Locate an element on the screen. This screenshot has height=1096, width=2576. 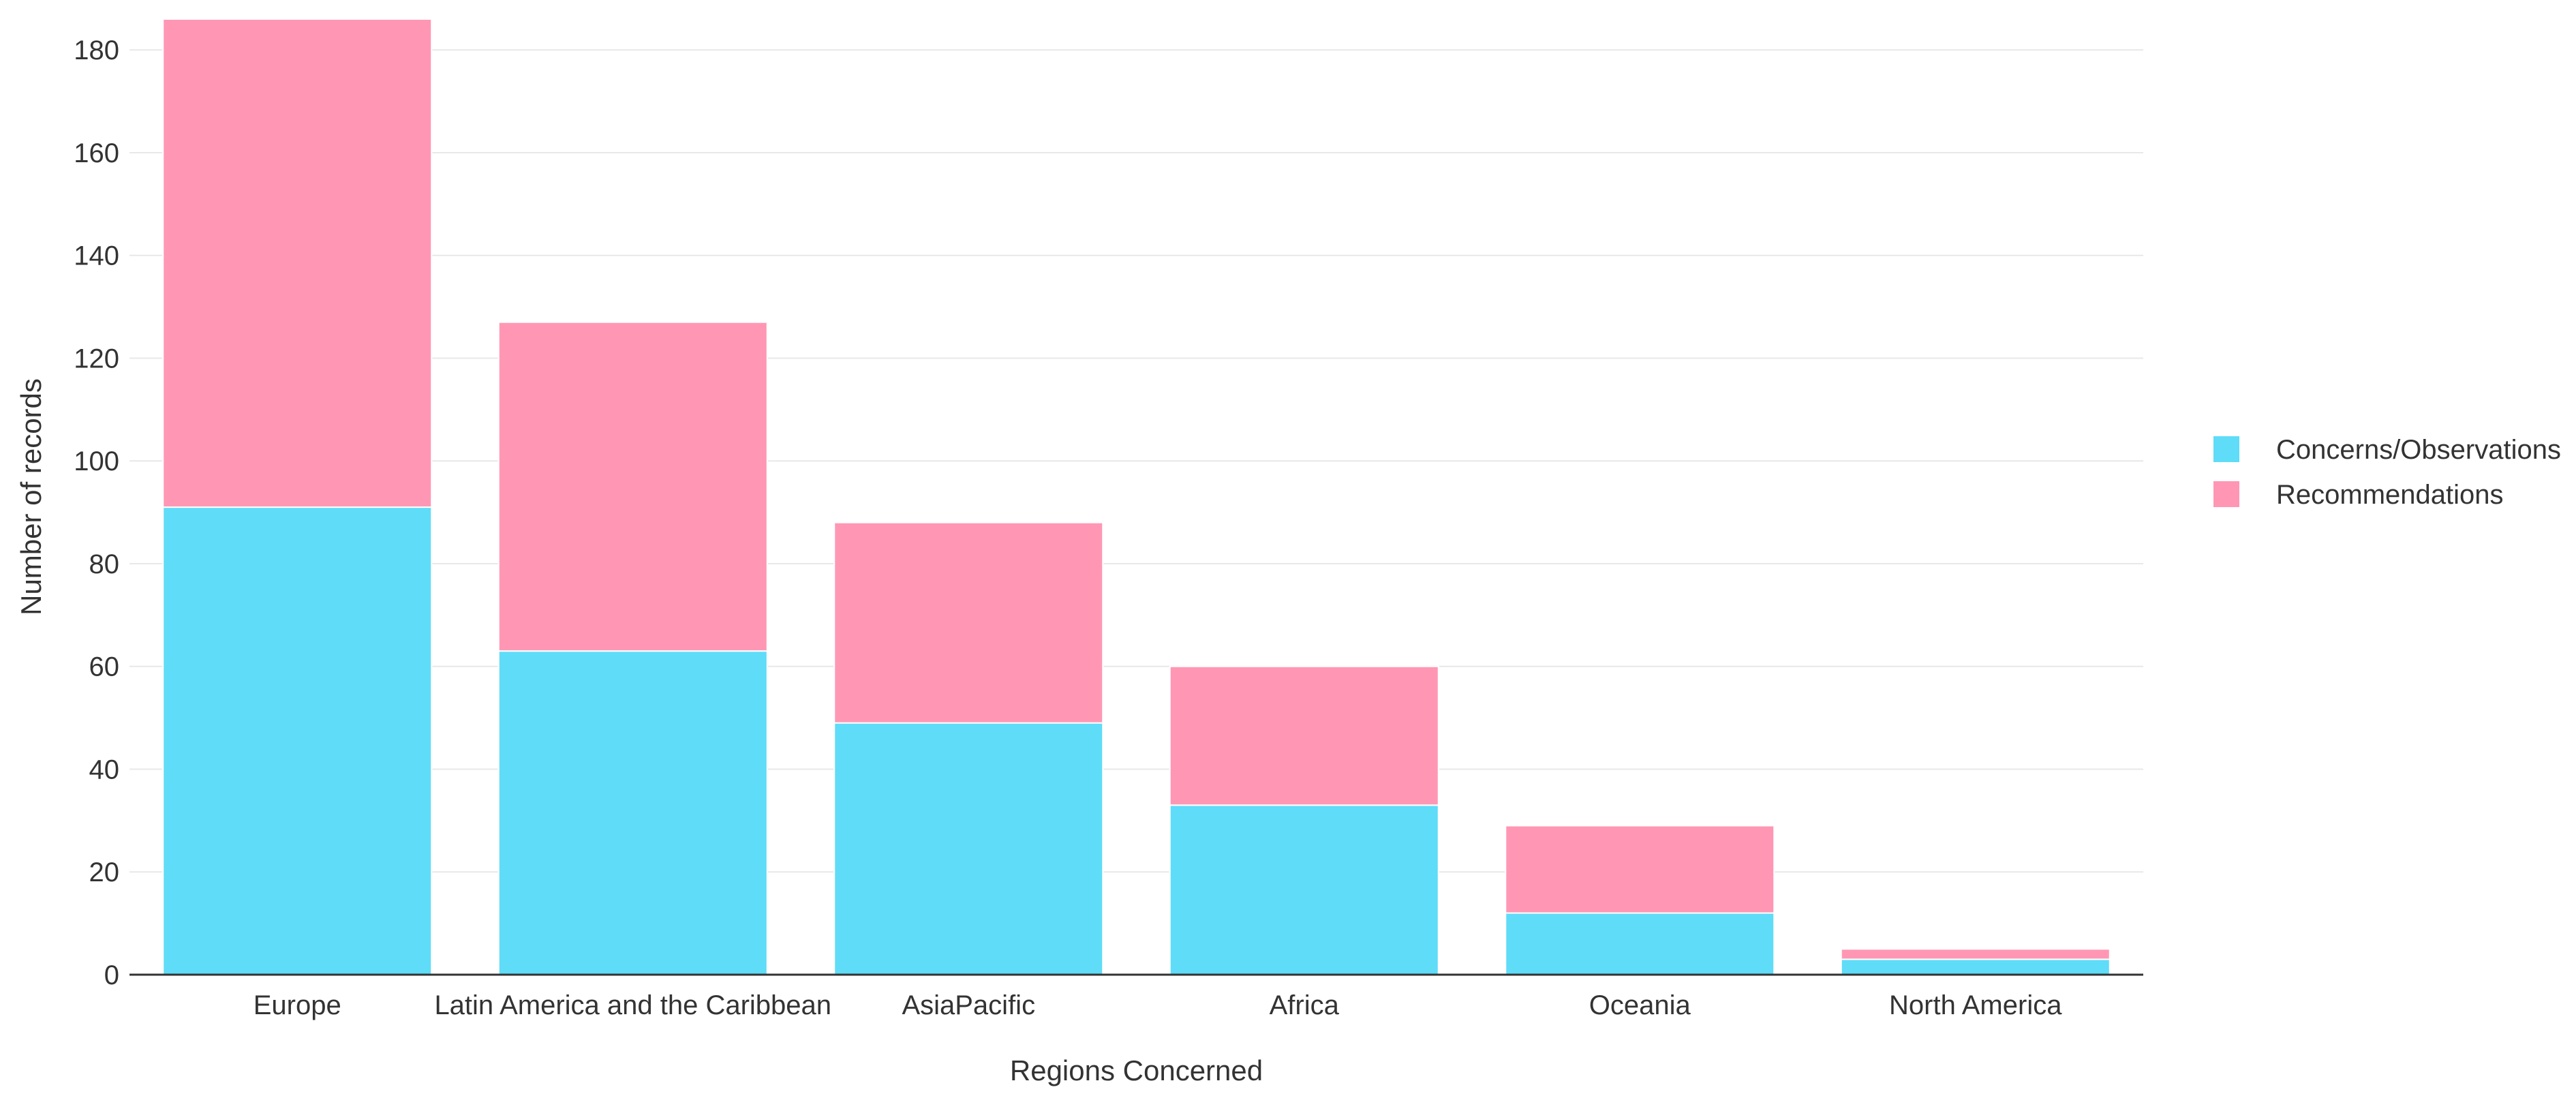
x-axis-title: Regions Concerned is located at coordinates (1136, 1070).